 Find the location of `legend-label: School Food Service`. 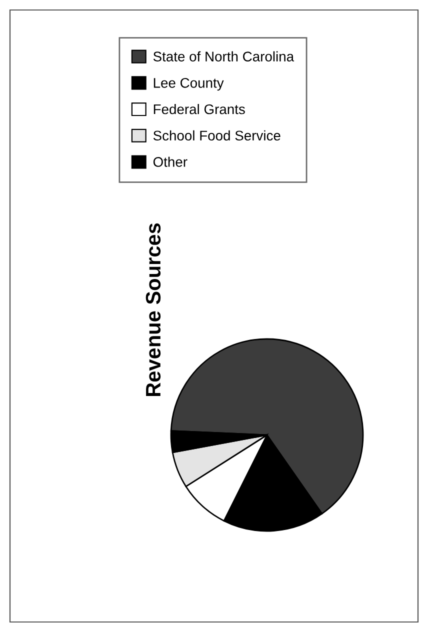

legend-label: School Food Service is located at coordinates (216, 135).